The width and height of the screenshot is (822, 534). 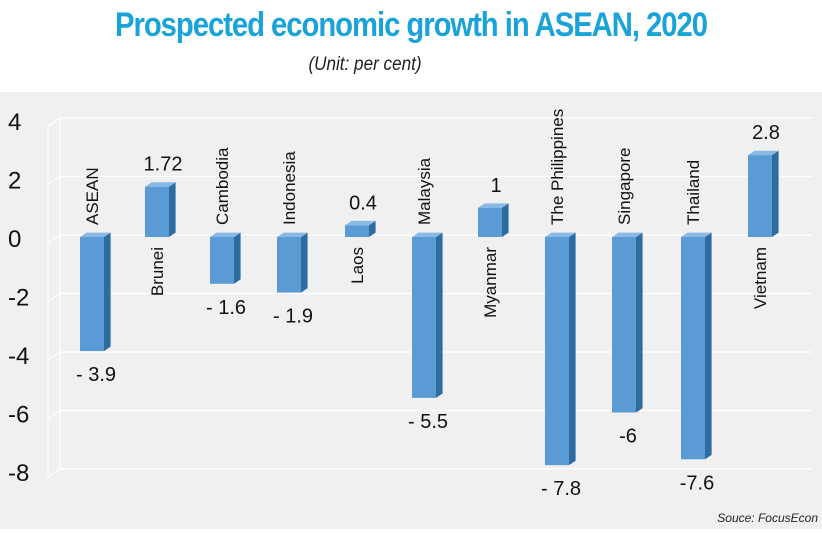 What do you see at coordinates (163, 165) in the screenshot?
I see `value-label: 1.72` at bounding box center [163, 165].